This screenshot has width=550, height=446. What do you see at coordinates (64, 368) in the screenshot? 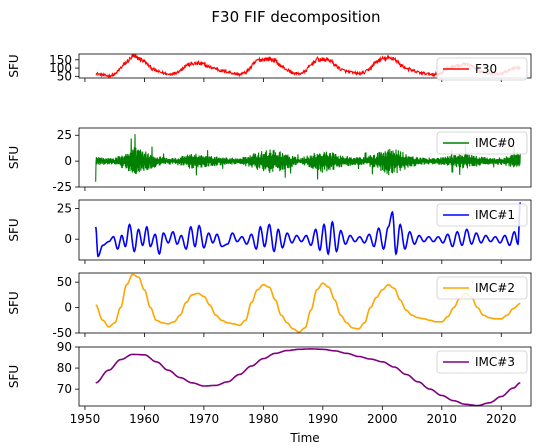
I see `y-tick-label: 80` at bounding box center [64, 368].